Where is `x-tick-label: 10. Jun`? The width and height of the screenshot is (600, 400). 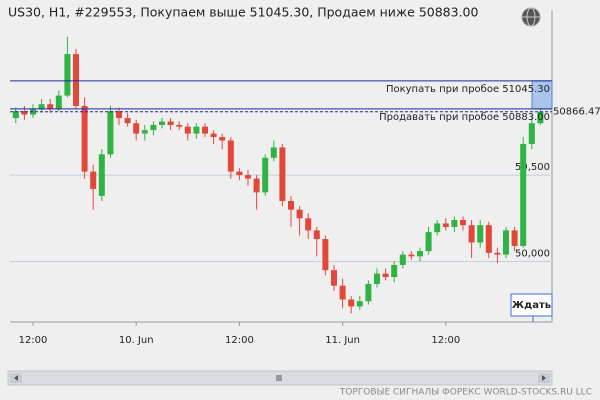 x-tick-label: 10. Jun is located at coordinates (136, 340).